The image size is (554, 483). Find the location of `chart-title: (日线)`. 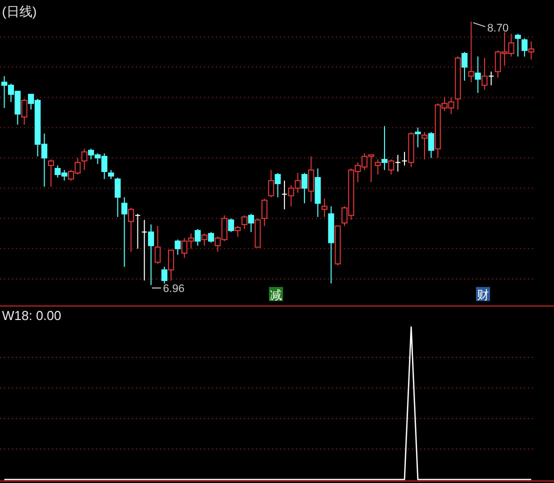

chart-title: (日线) is located at coordinates (19, 11).